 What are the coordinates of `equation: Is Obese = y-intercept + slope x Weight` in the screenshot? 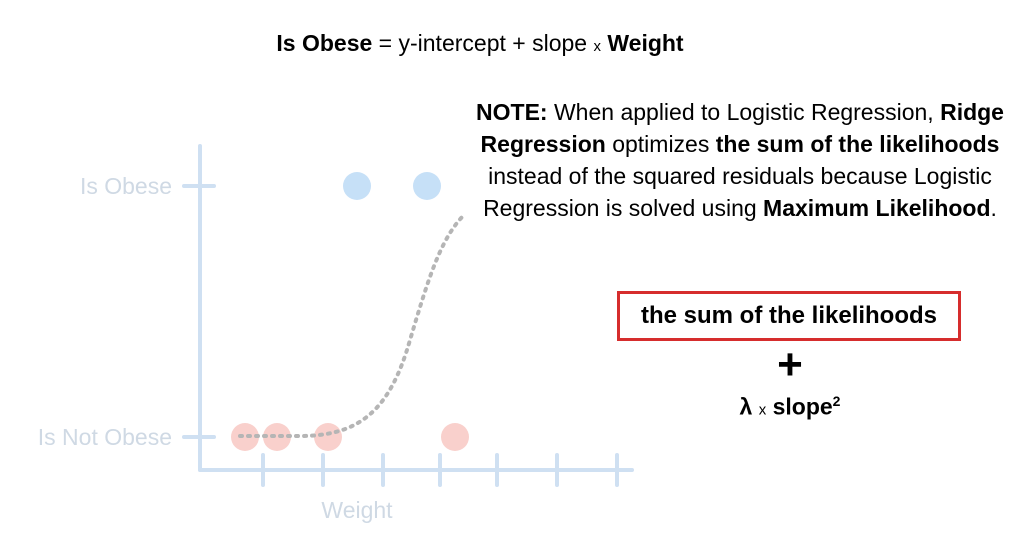 It's located at (480, 43).